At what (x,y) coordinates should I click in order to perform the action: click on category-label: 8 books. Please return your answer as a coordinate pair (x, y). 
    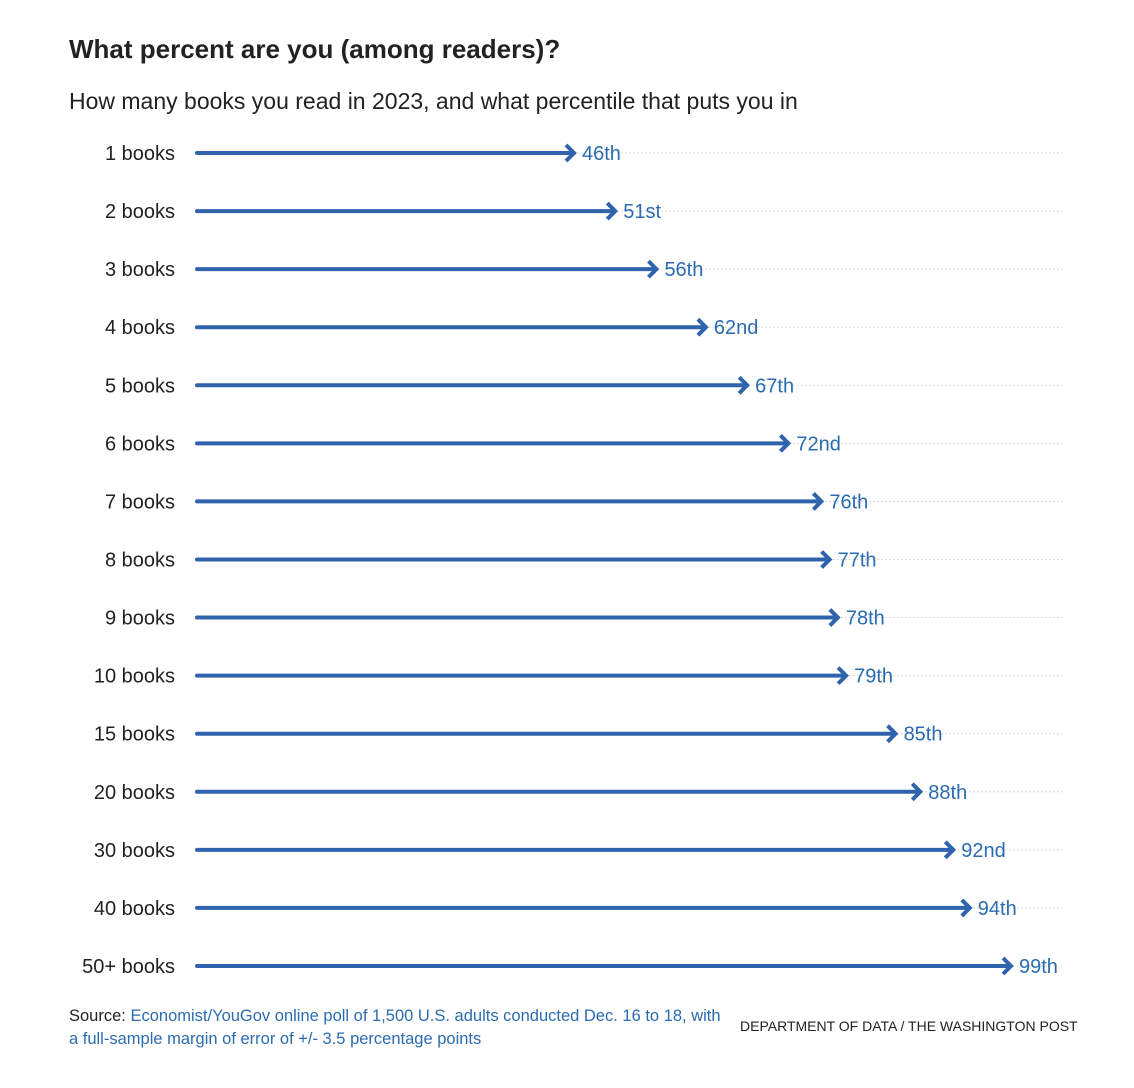
    Looking at the image, I should click on (140, 560).